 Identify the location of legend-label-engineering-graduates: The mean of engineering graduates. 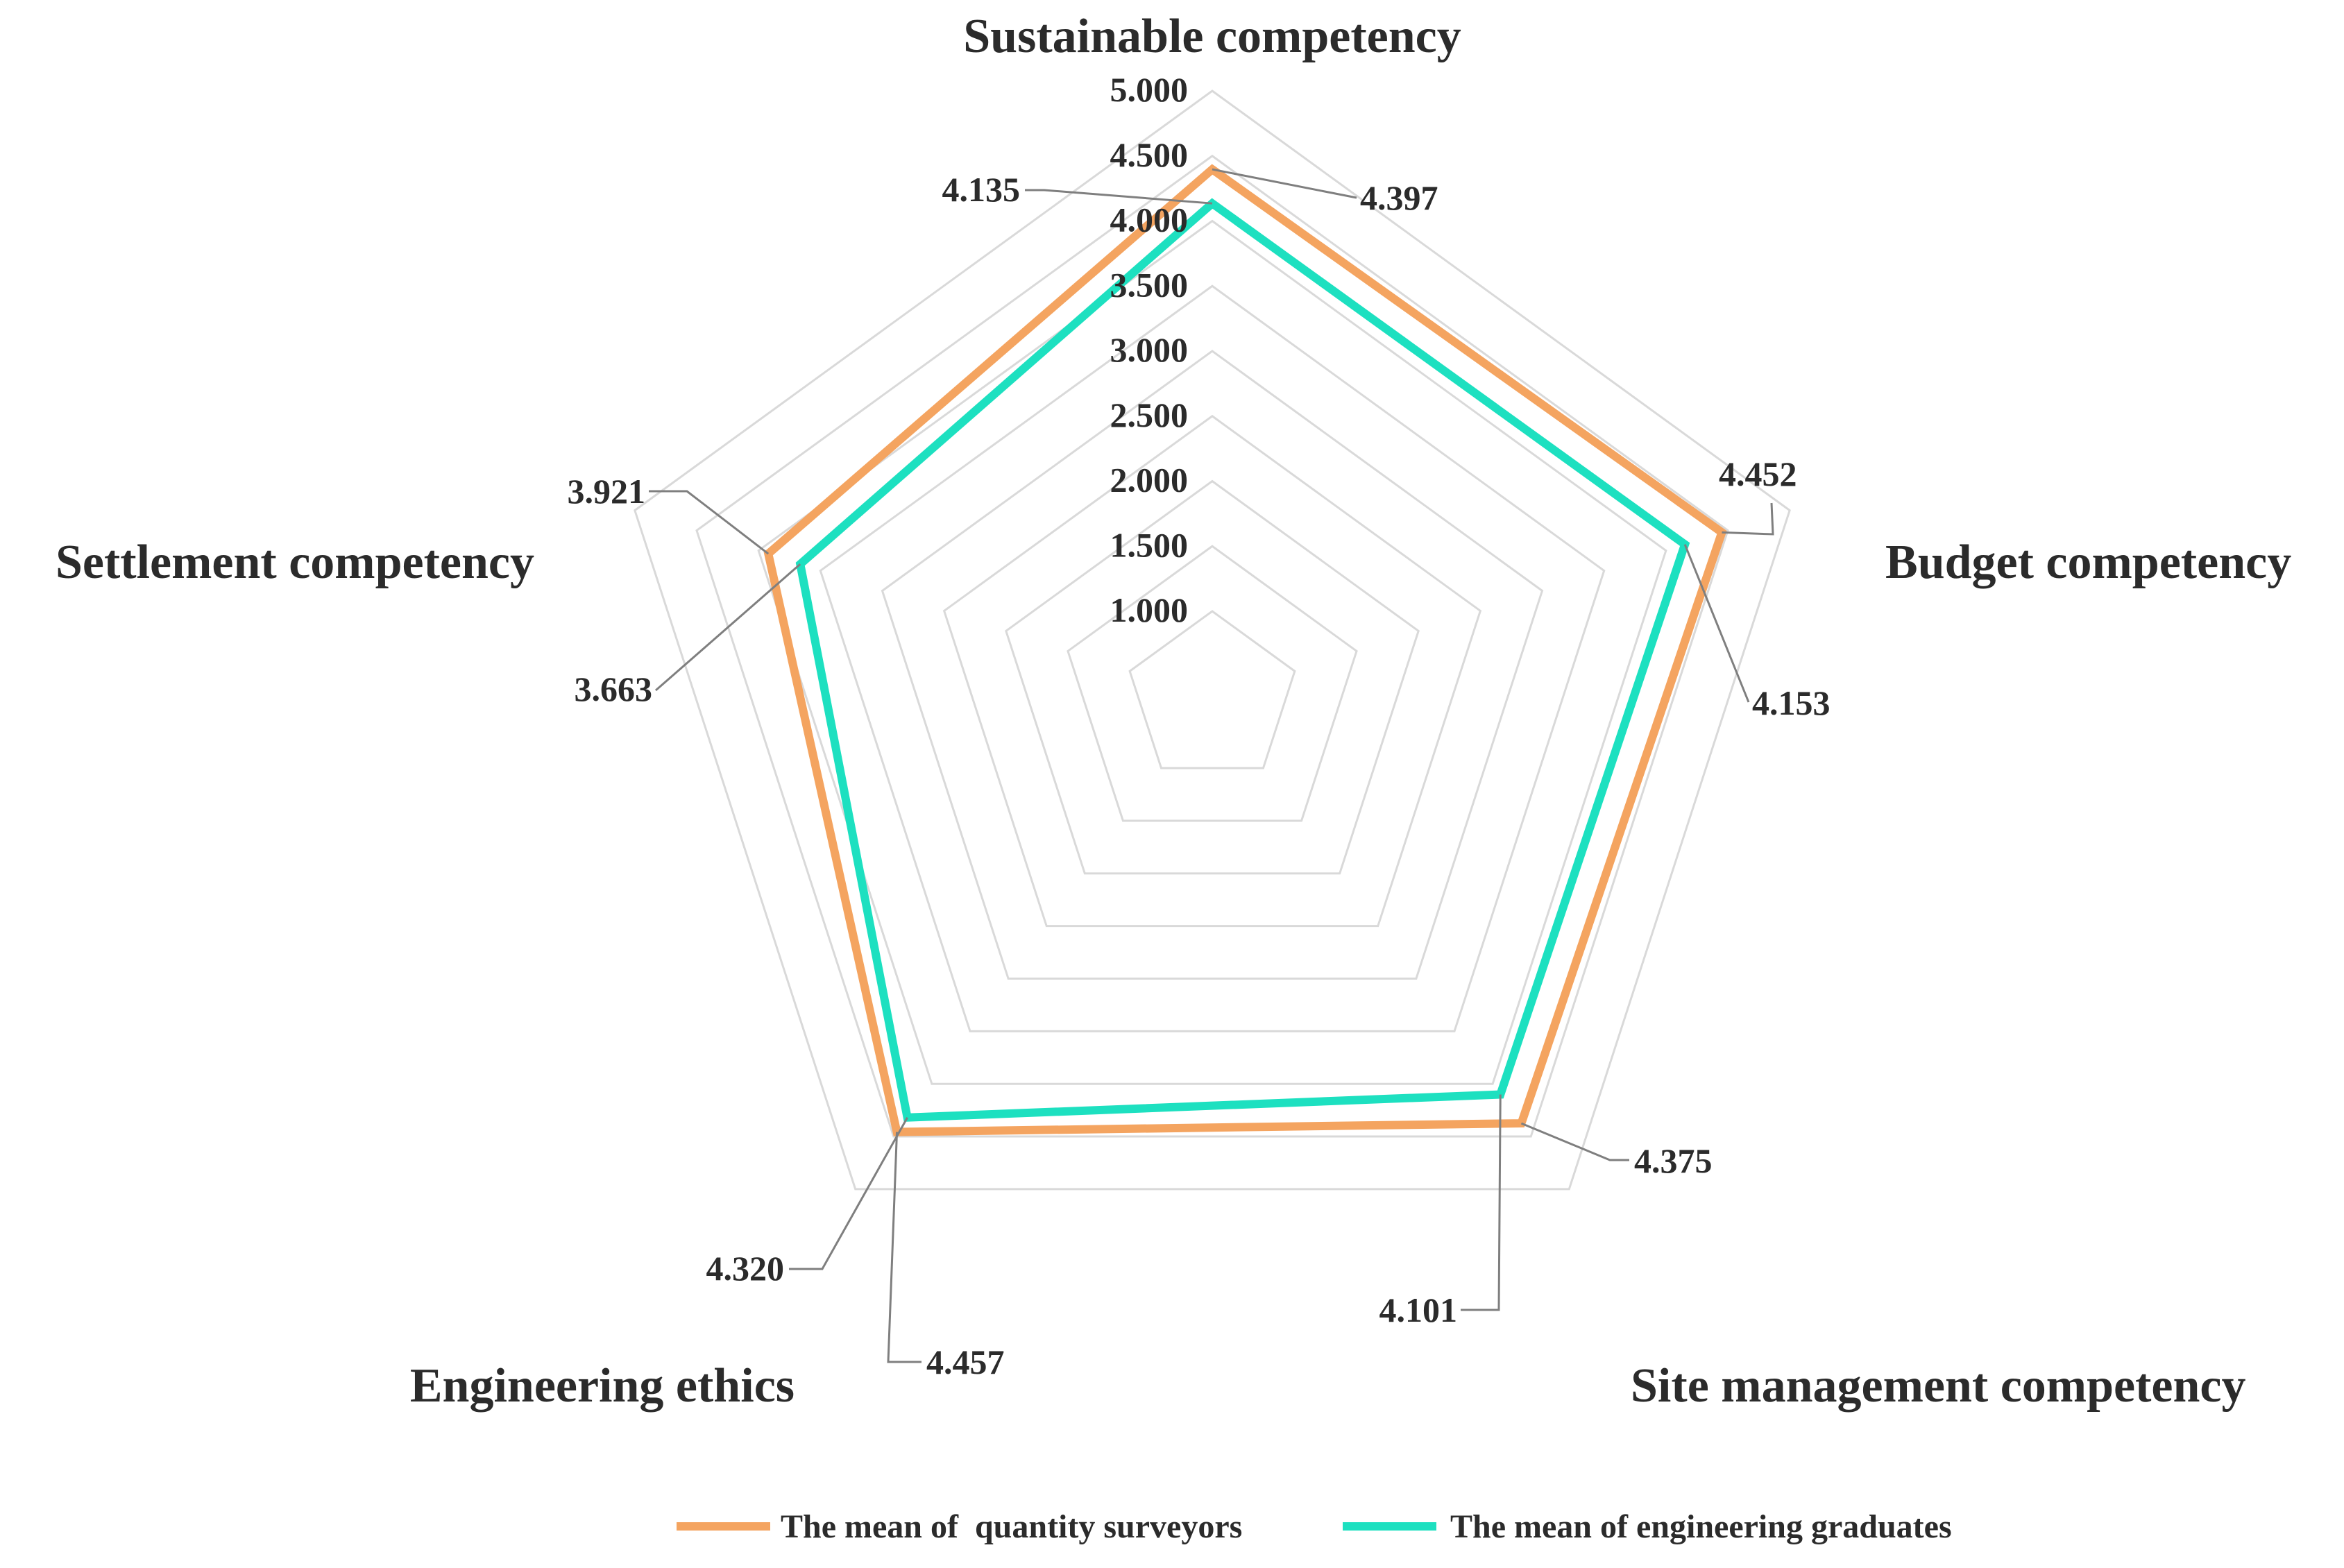
(1701, 1526).